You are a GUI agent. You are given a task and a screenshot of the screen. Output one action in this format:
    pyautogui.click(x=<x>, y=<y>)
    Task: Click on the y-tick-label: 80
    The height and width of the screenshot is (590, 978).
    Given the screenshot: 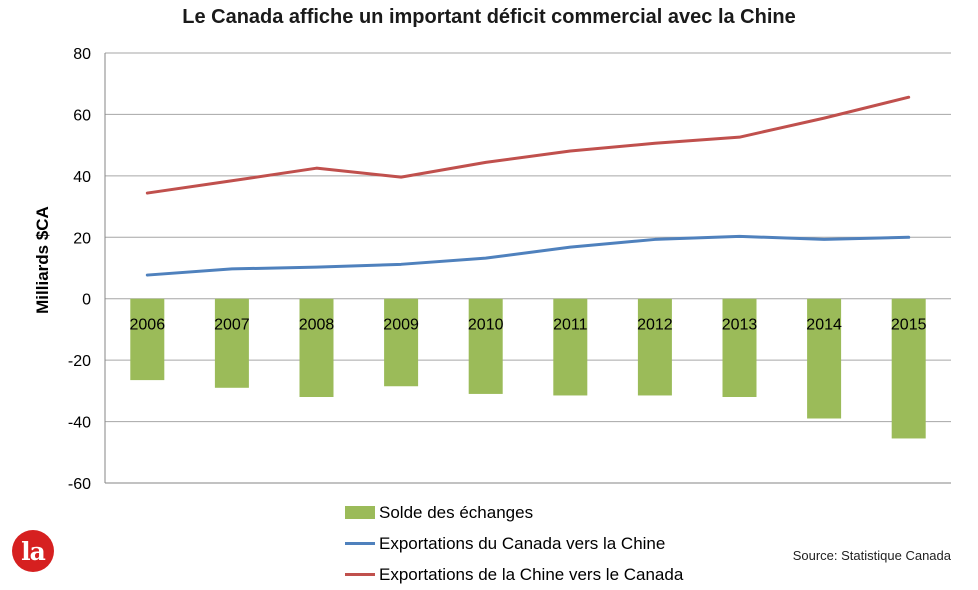 What is the action you would take?
    pyautogui.click(x=82, y=54)
    